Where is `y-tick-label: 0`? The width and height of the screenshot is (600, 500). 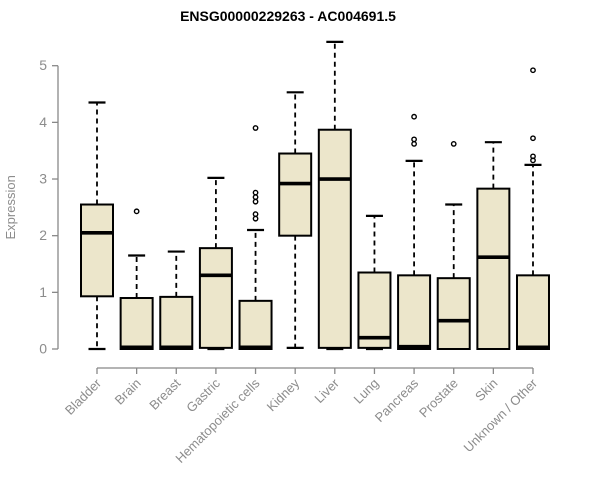
y-tick-label: 0 is located at coordinates (43, 349).